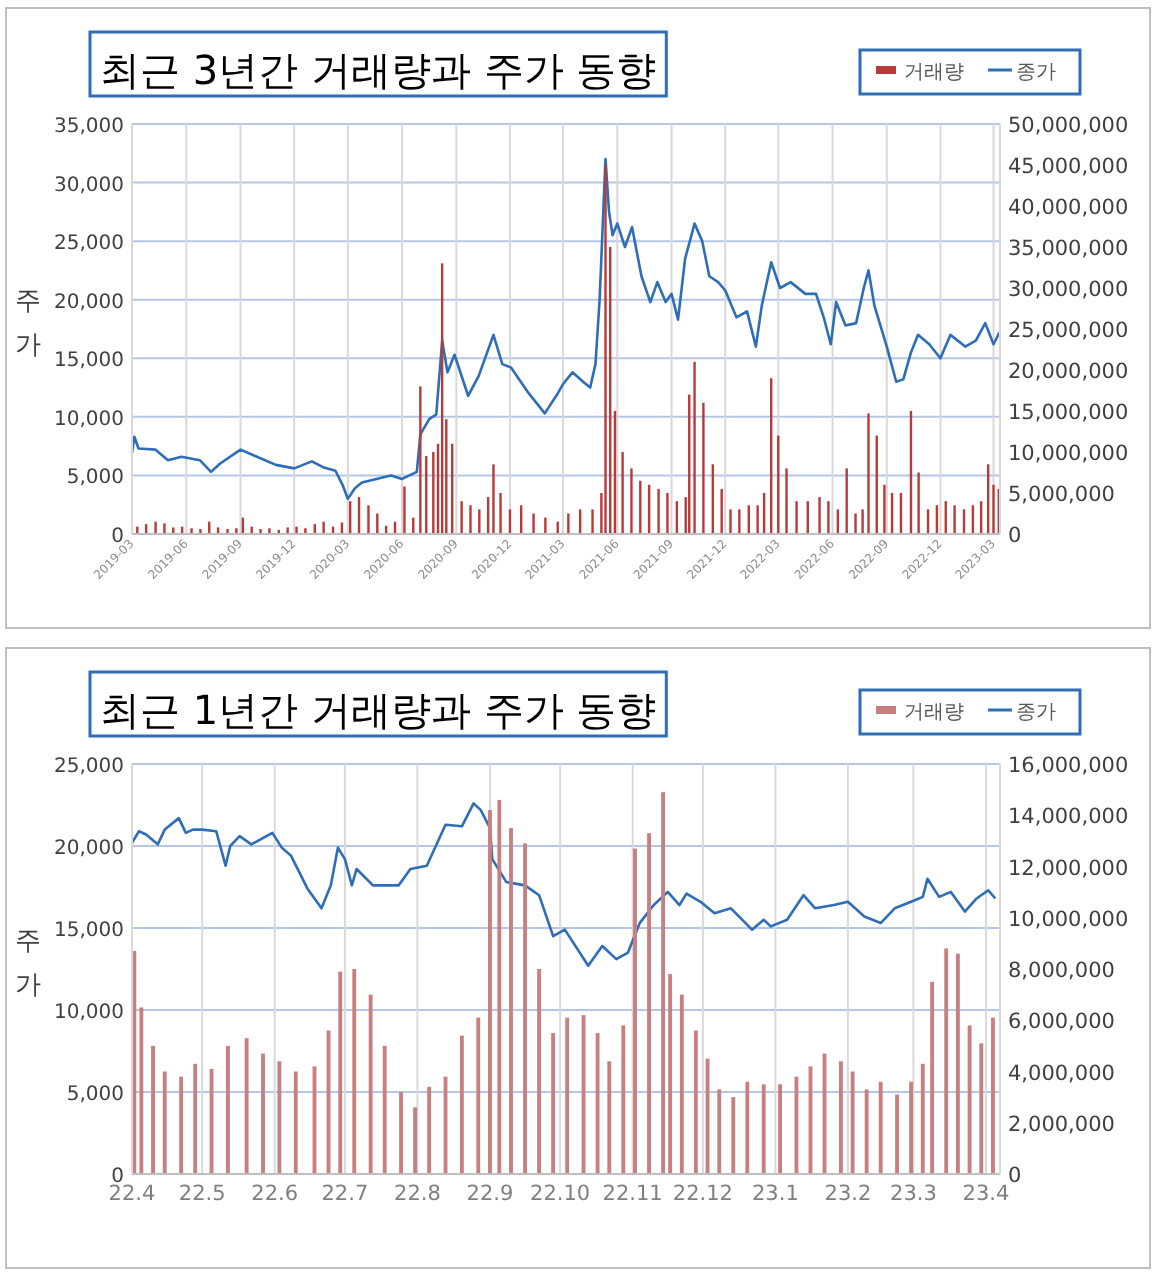 This screenshot has height=1280, width=1156. What do you see at coordinates (89, 185) in the screenshot?
I see `y-tick-label: 30,000` at bounding box center [89, 185].